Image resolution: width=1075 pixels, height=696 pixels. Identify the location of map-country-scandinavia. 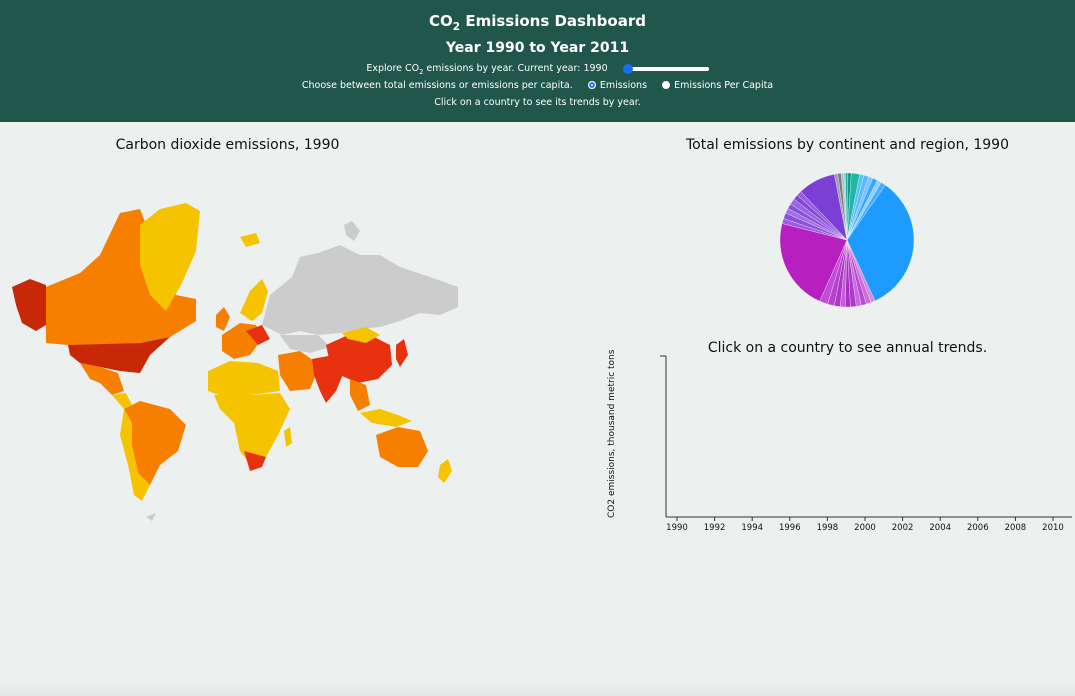
(254, 300).